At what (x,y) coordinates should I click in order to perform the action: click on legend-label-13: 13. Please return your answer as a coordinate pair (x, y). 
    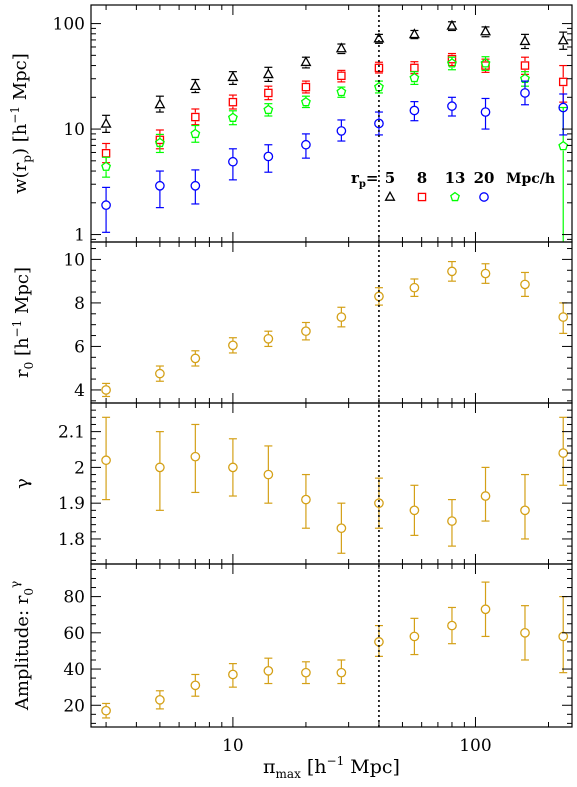
    Looking at the image, I should click on (455, 178).